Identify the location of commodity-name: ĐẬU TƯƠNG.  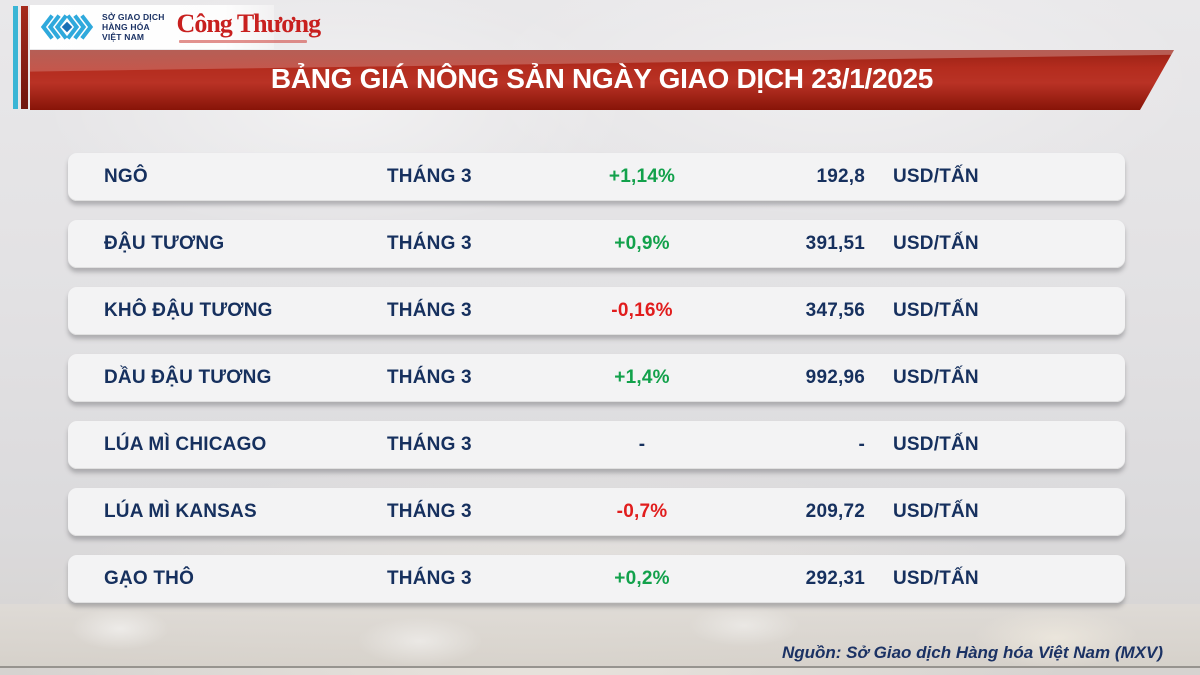
(164, 243).